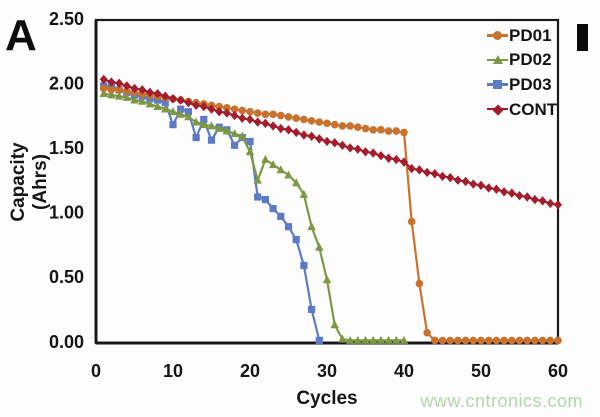 The width and height of the screenshot is (600, 417). I want to click on x-tick-label: 0, so click(96, 371).